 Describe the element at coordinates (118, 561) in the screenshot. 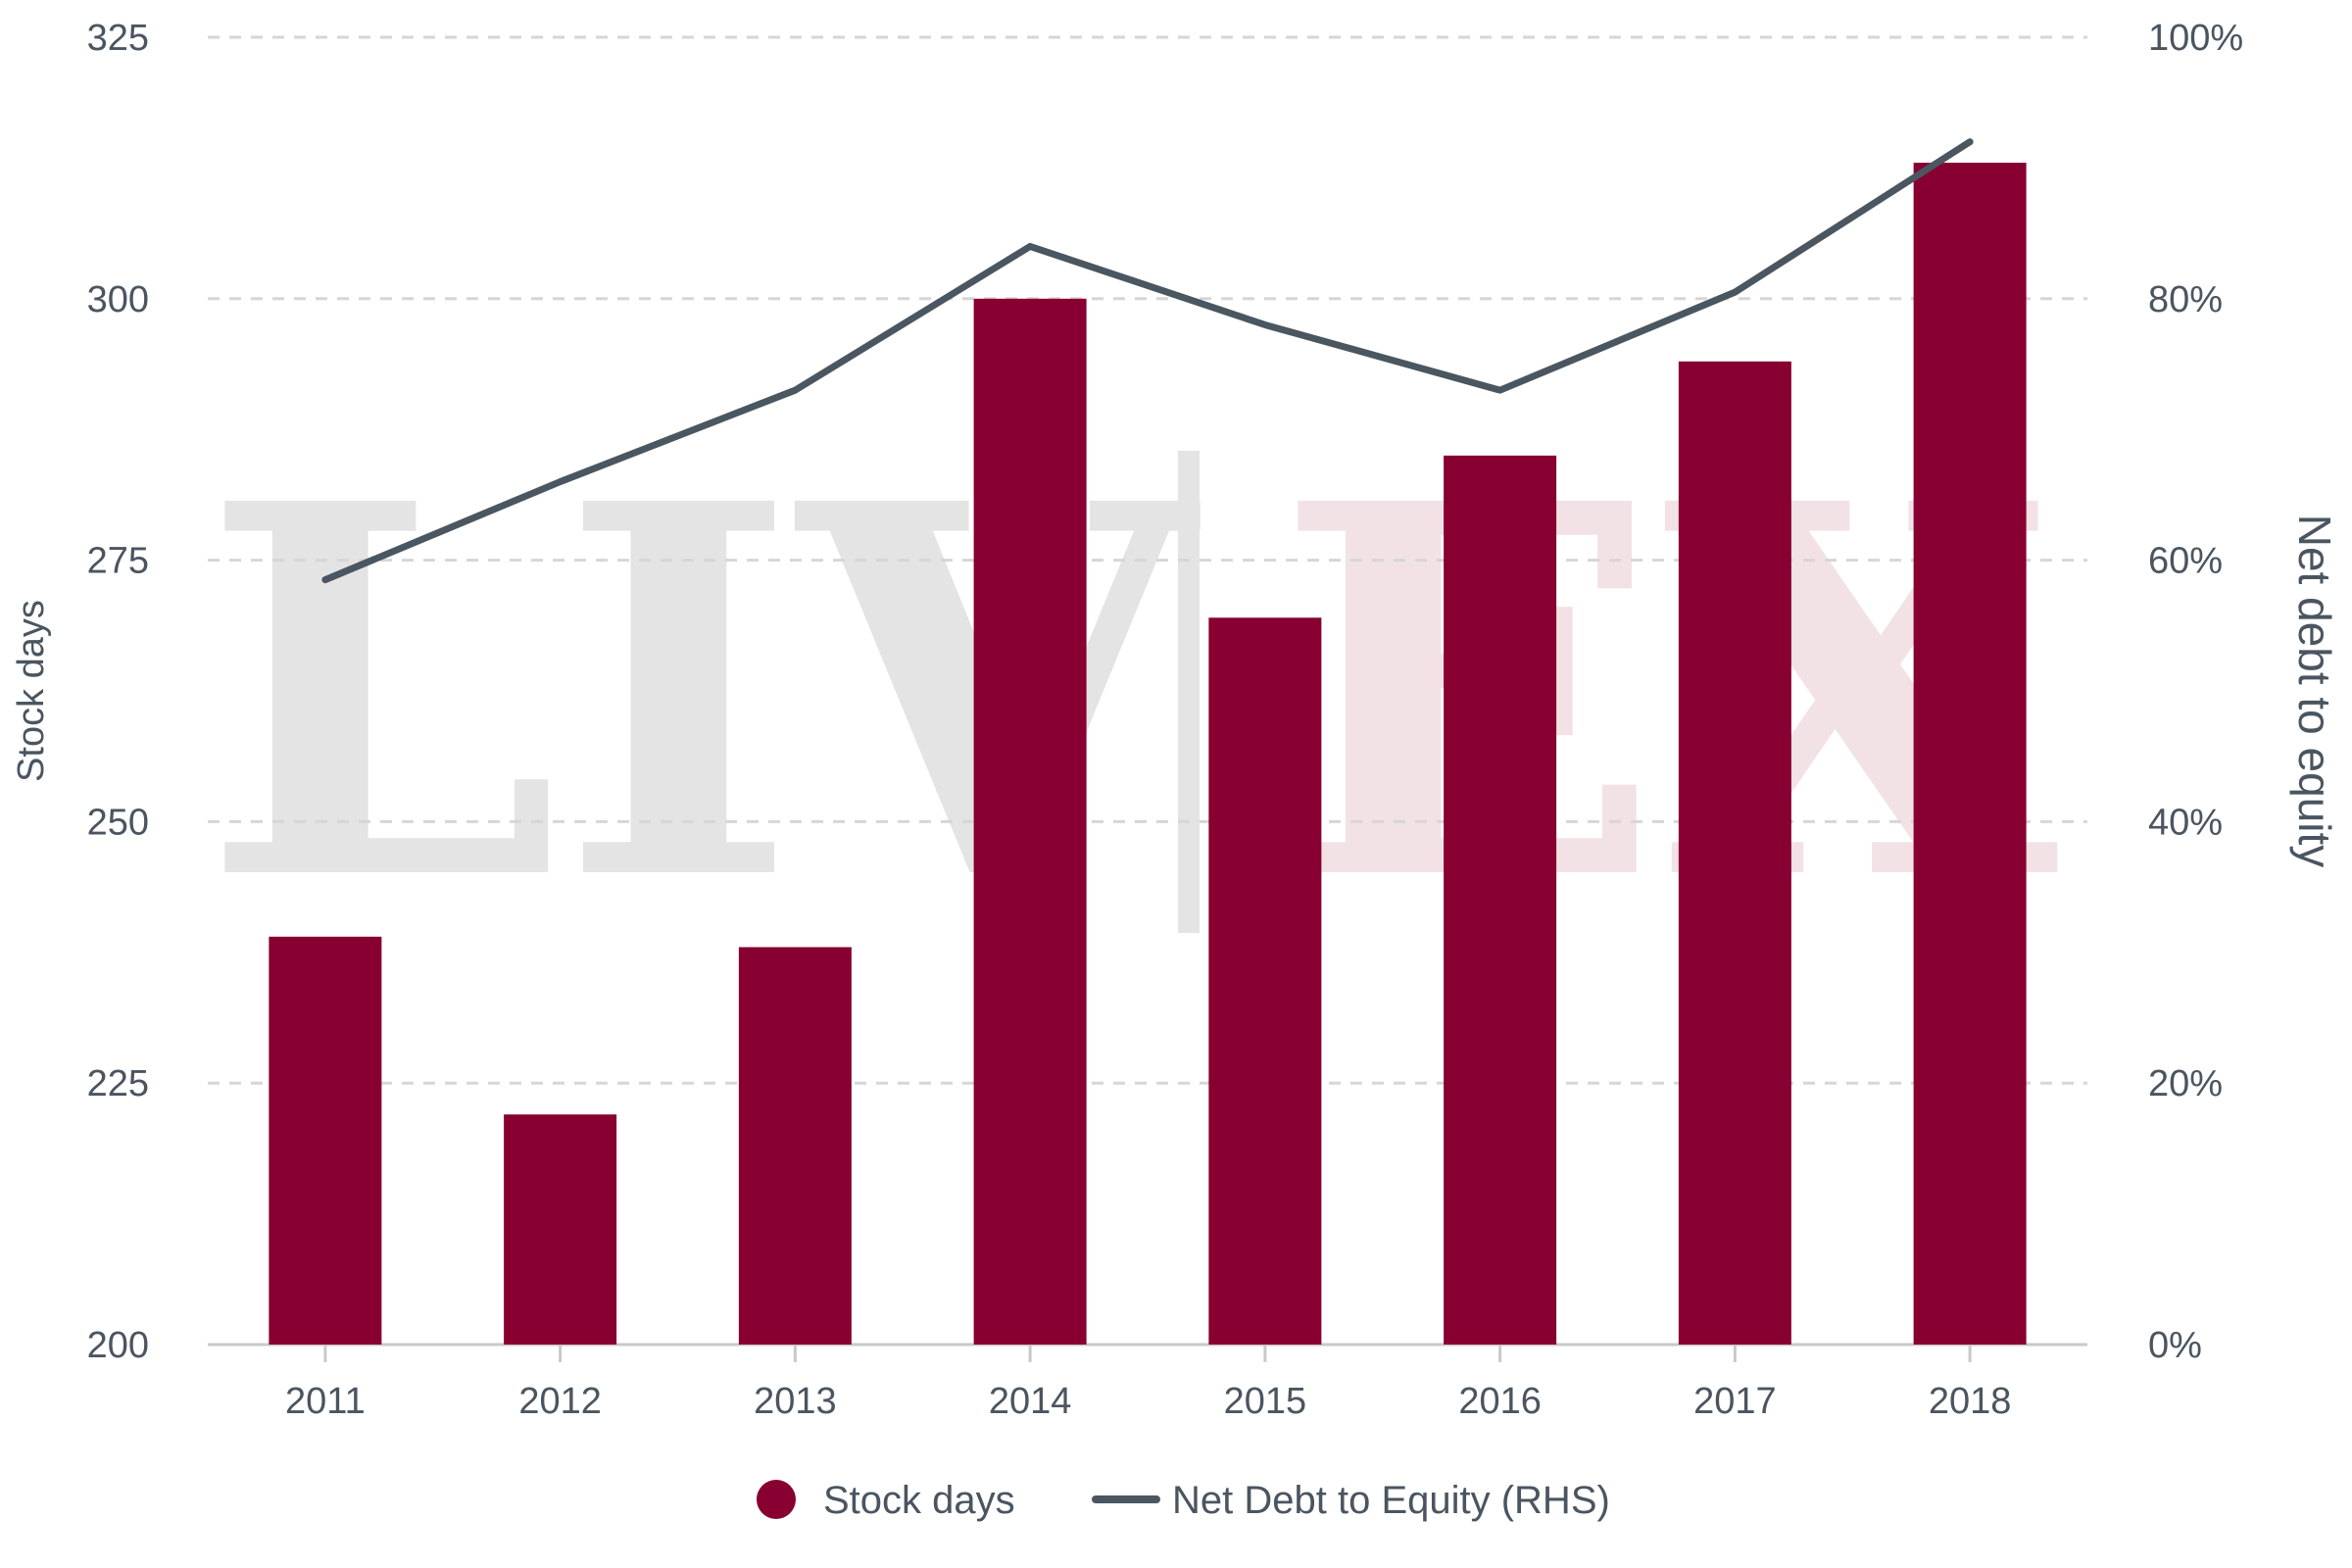

I see `y-tick-label: 275` at that location.